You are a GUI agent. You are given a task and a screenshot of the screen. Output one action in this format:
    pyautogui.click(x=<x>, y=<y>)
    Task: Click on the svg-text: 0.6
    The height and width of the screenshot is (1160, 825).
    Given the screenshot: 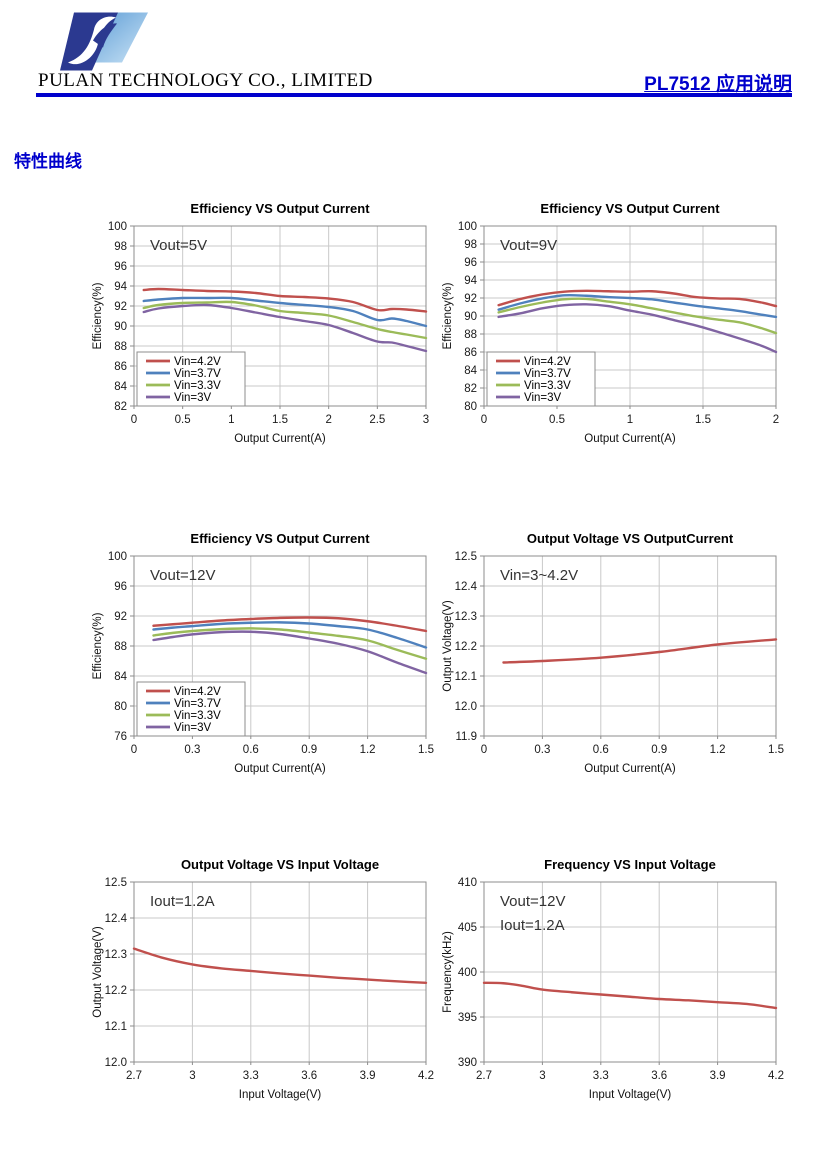 What is the action you would take?
    pyautogui.click(x=601, y=750)
    